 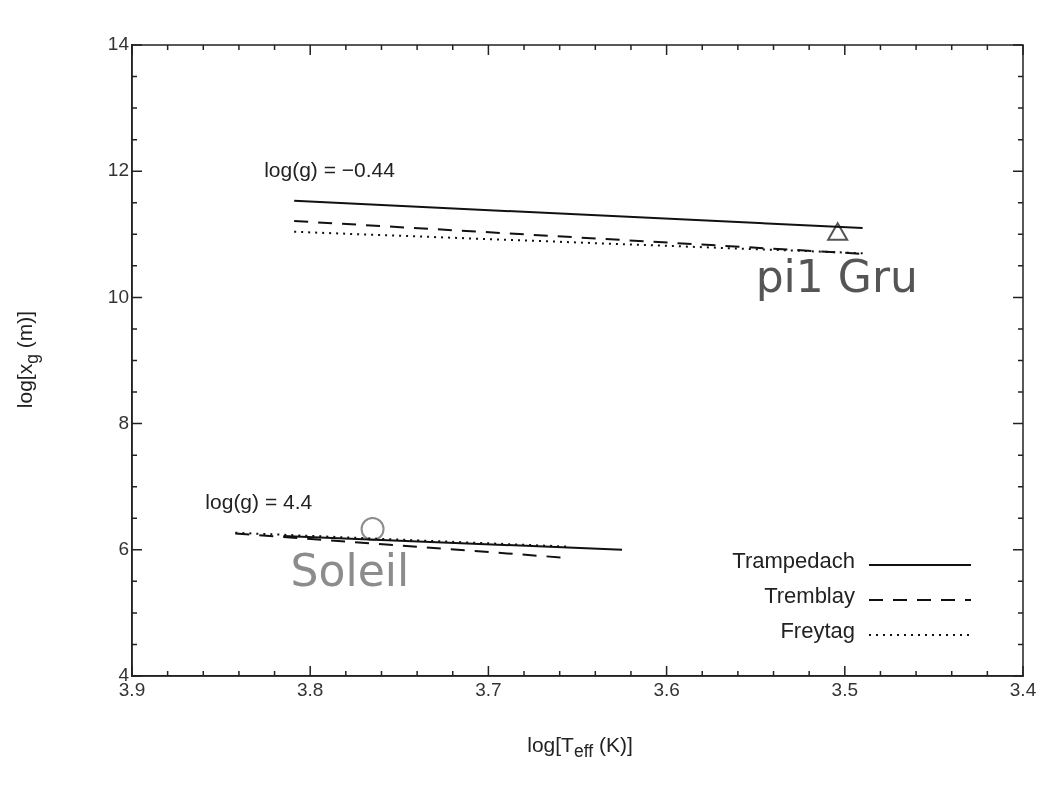 What do you see at coordinates (123, 422) in the screenshot?
I see `y-tick-label: 8` at bounding box center [123, 422].